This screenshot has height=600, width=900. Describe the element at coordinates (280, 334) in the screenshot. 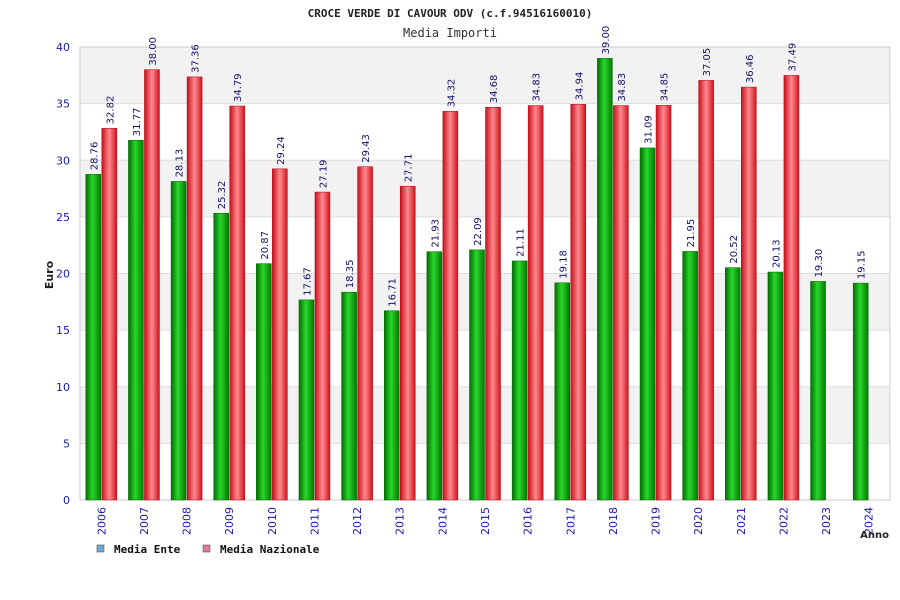

I see `bar-media-nazionale-2010` at that location.